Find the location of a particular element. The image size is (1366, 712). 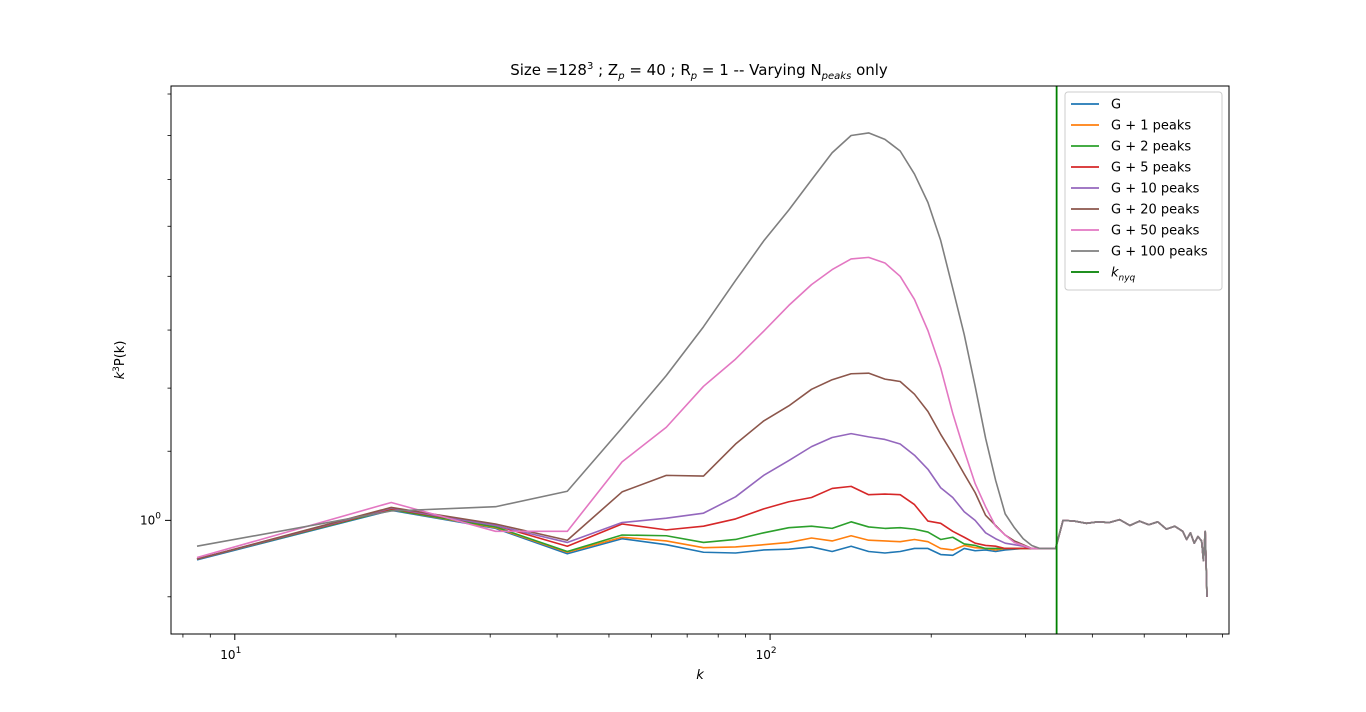

legend-label-4: G + 10 peaks is located at coordinates (1155, 189).